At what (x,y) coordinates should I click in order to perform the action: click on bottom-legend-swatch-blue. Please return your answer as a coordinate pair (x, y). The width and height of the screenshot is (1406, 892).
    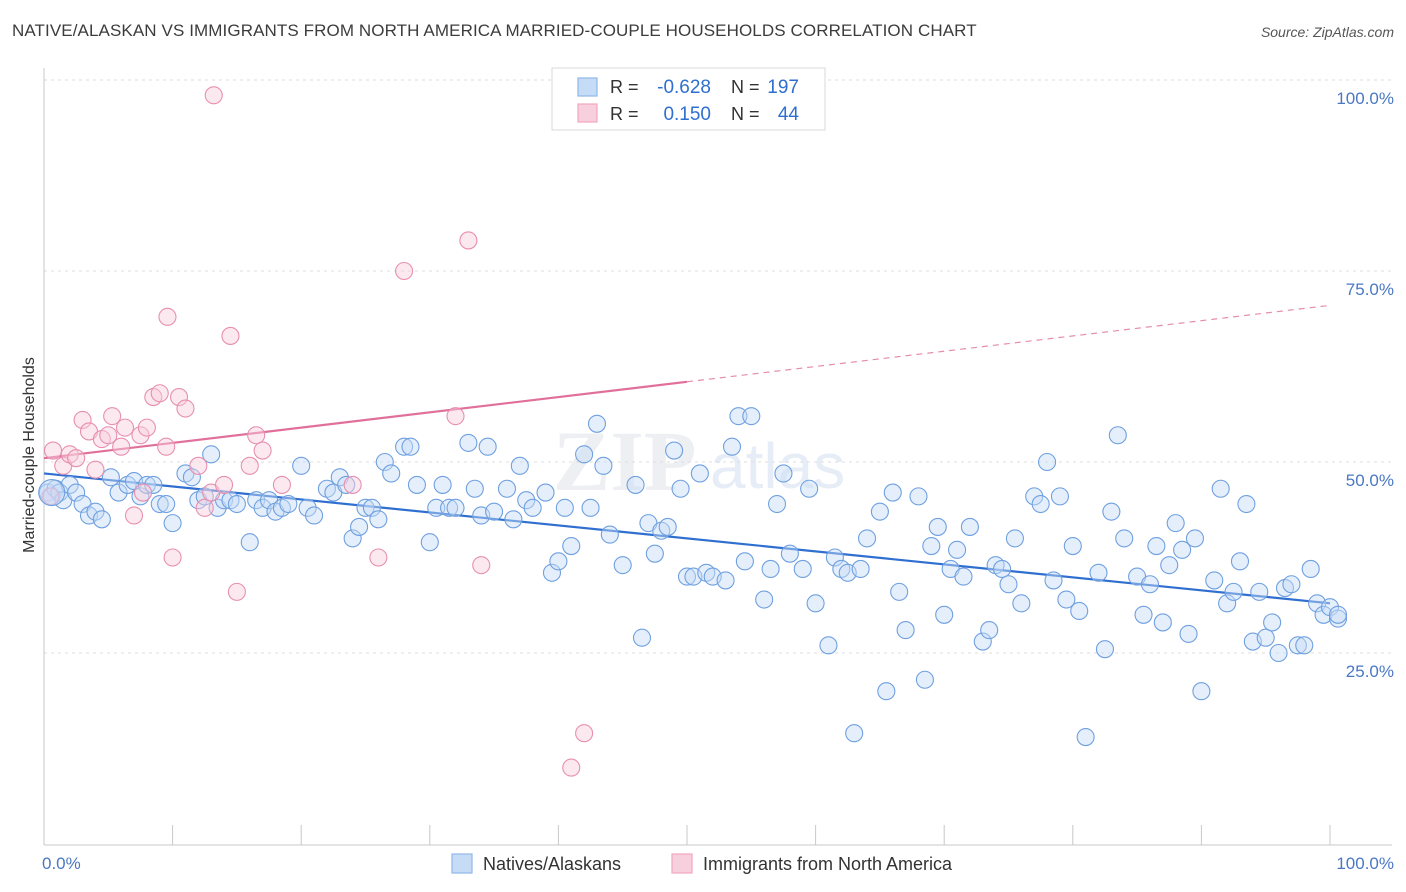
    Looking at the image, I should click on (462, 863).